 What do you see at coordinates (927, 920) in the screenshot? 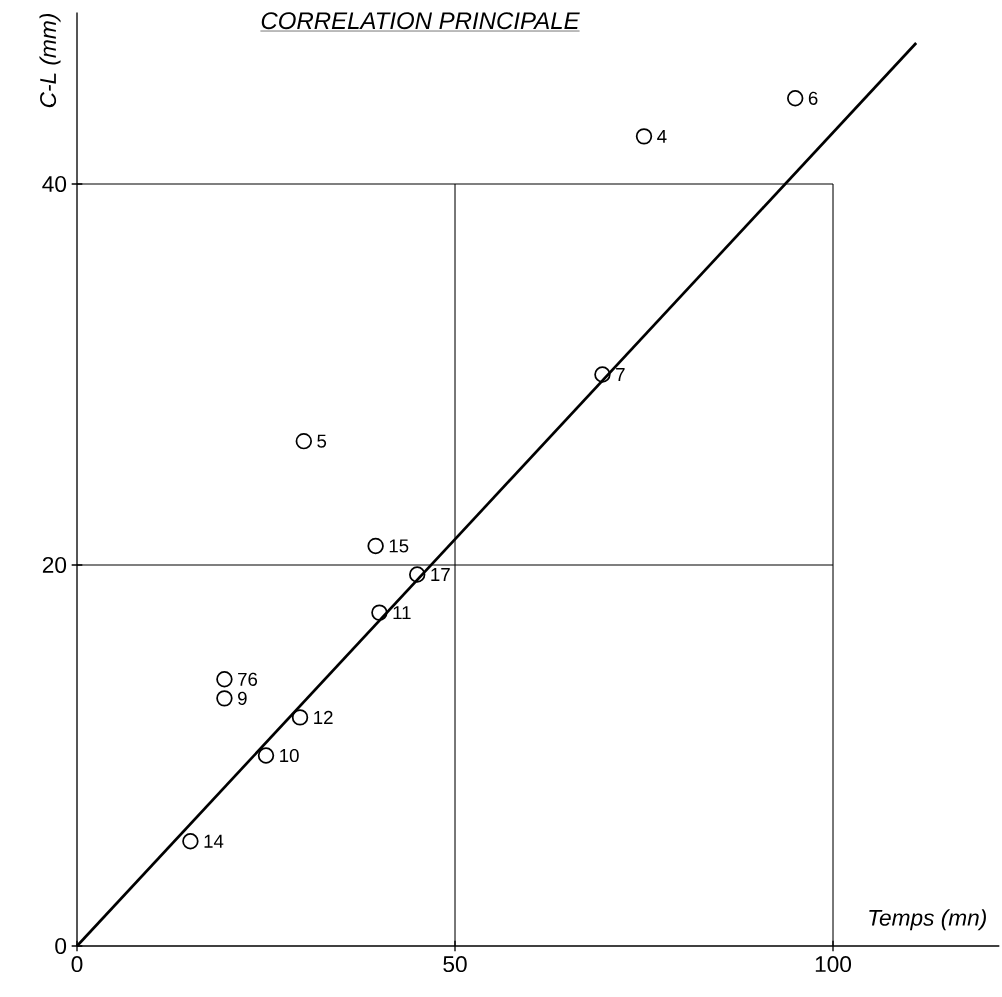
I see `x-axis-title: Temps (mn)` at bounding box center [927, 920].